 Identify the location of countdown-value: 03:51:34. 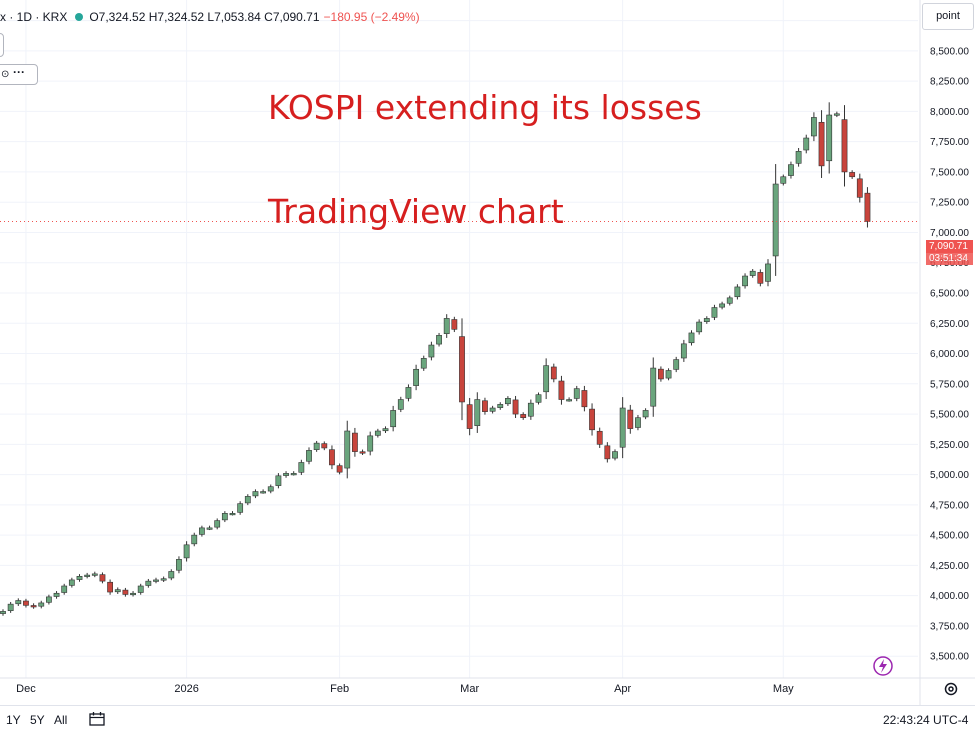
(948, 258).